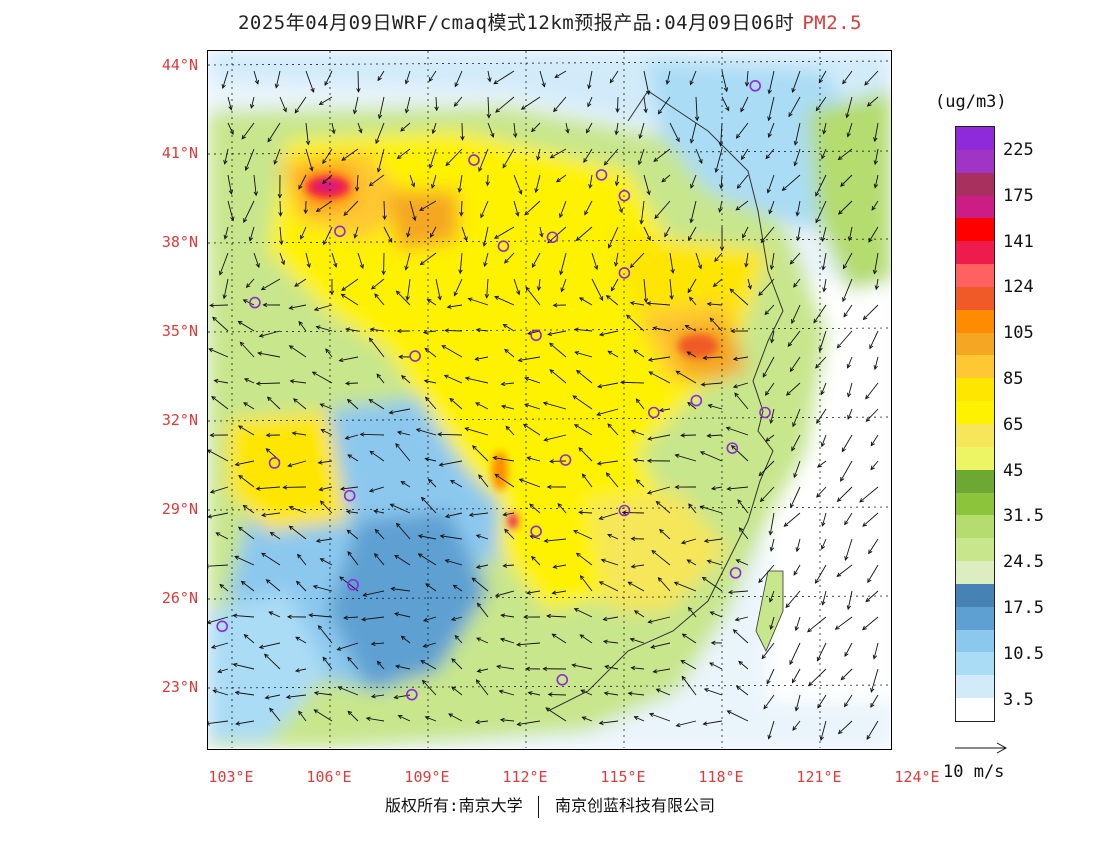 This screenshot has width=1100, height=850. Describe the element at coordinates (732, 448) in the screenshot. I see `city-marker-hangzhou` at that location.